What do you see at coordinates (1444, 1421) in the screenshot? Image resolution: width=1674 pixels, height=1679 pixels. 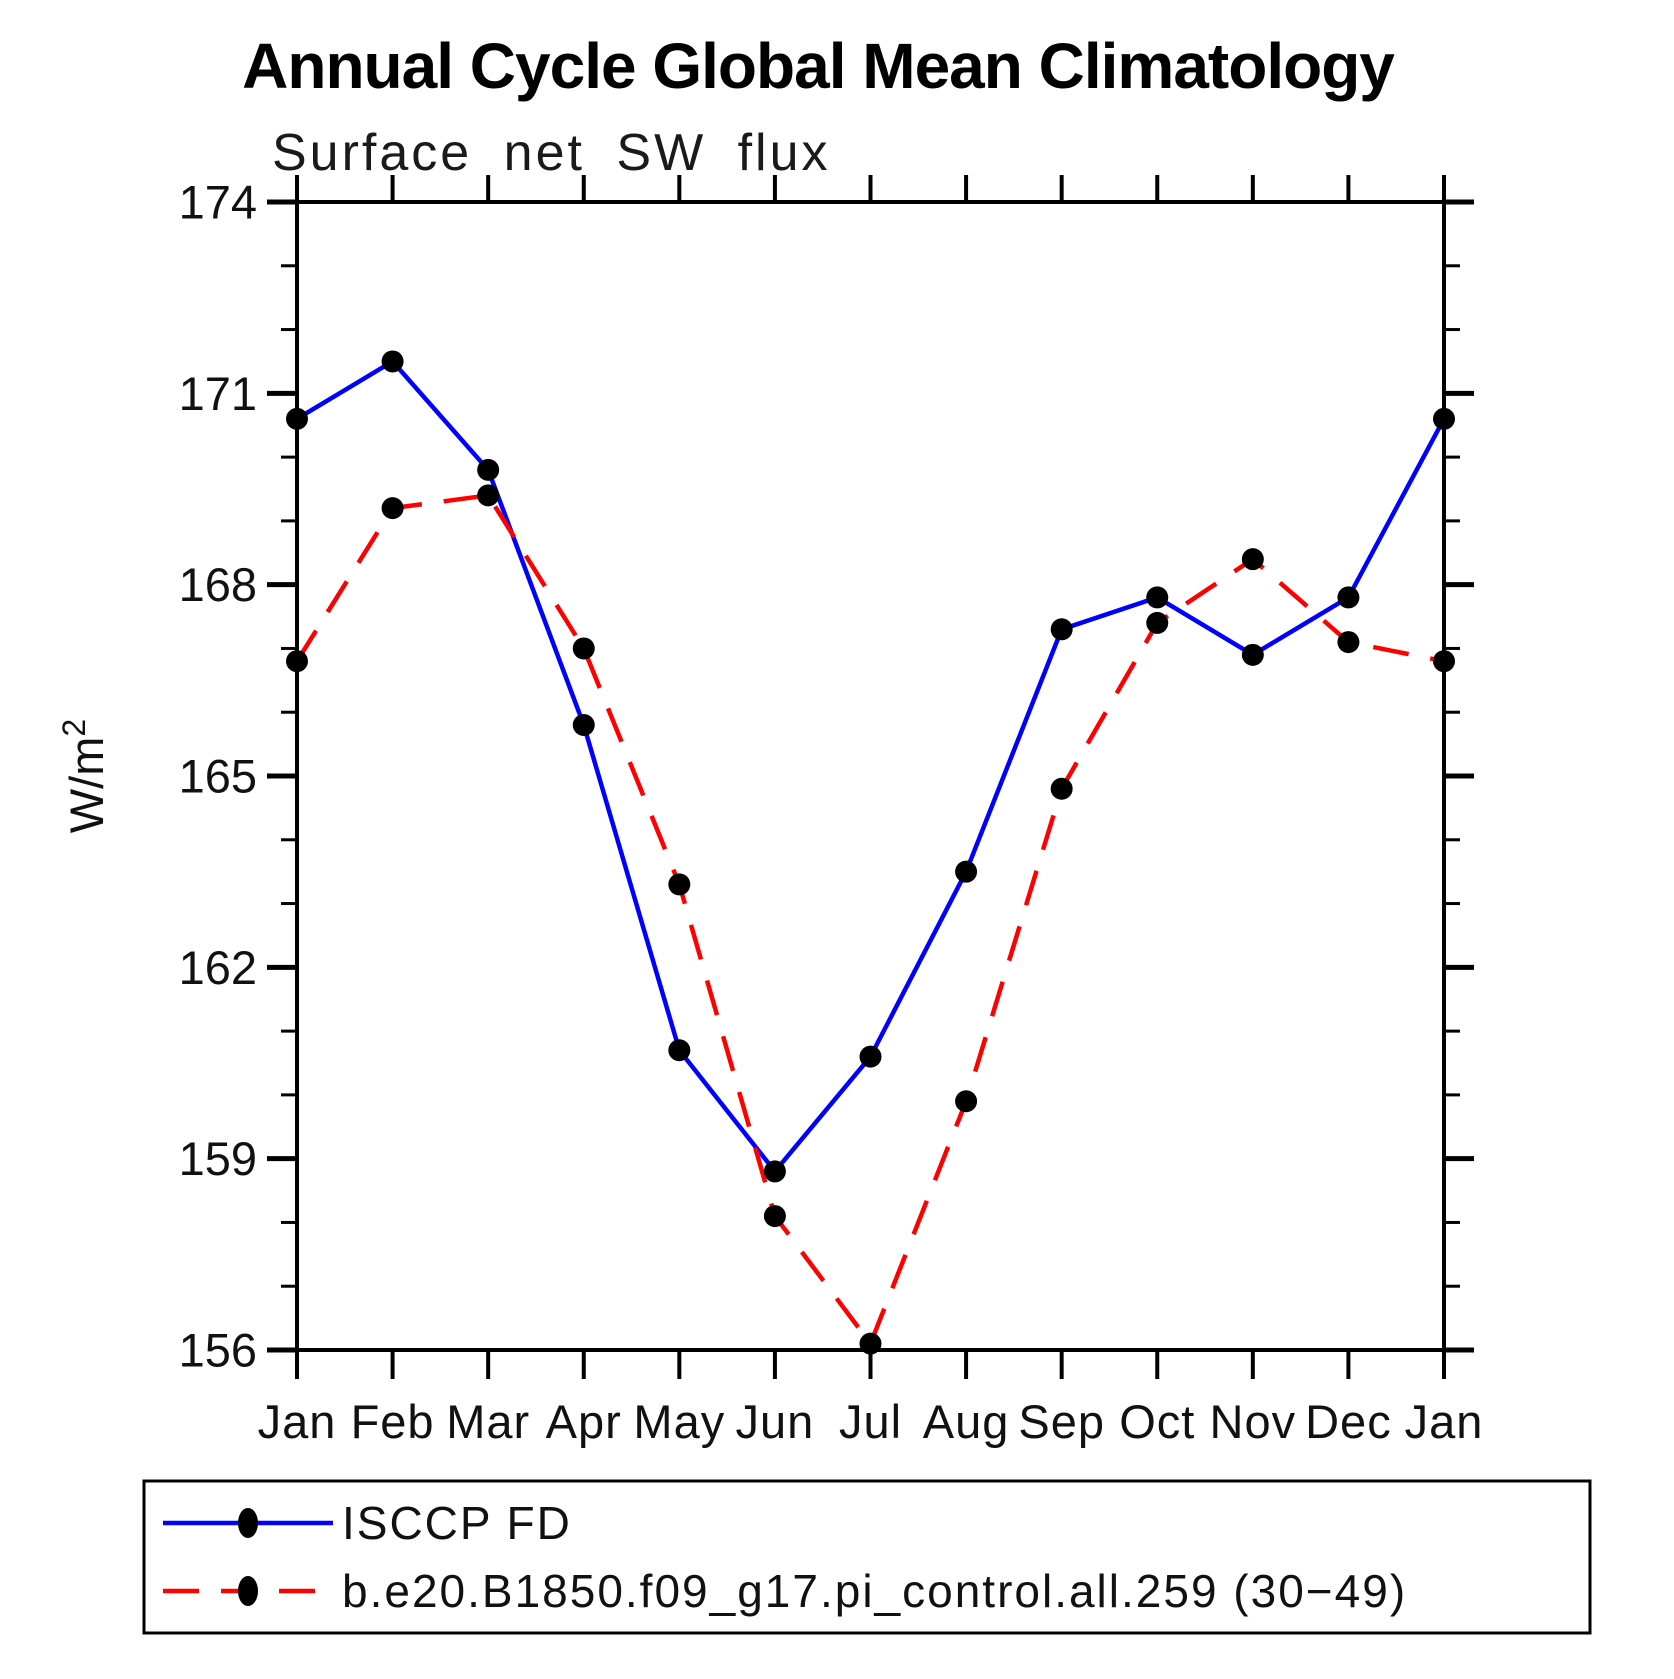 I see `month-label-12: Jan` at bounding box center [1444, 1421].